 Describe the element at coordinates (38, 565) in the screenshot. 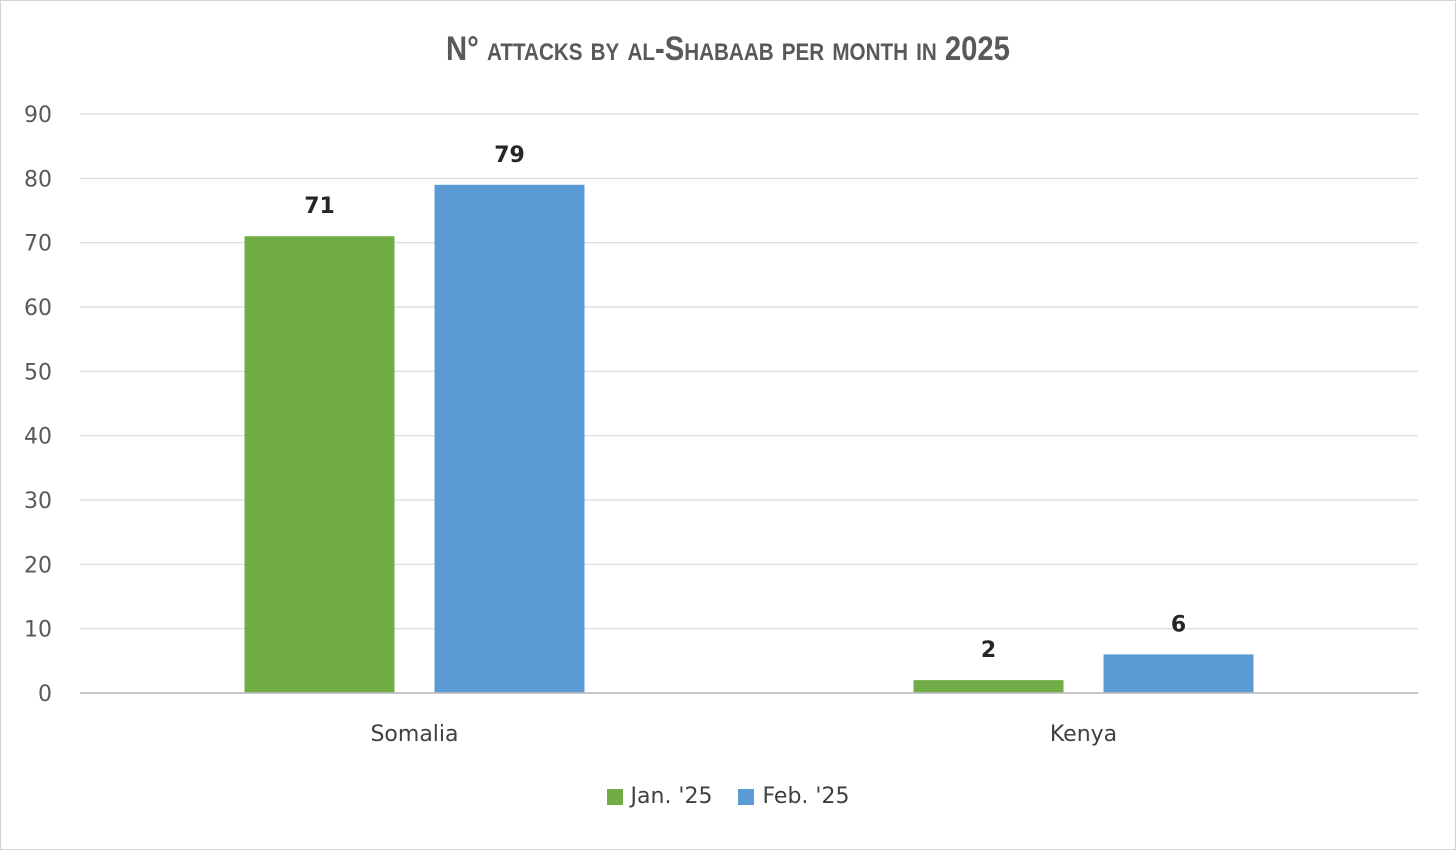

I see `y-tick-label-20: 20` at that location.